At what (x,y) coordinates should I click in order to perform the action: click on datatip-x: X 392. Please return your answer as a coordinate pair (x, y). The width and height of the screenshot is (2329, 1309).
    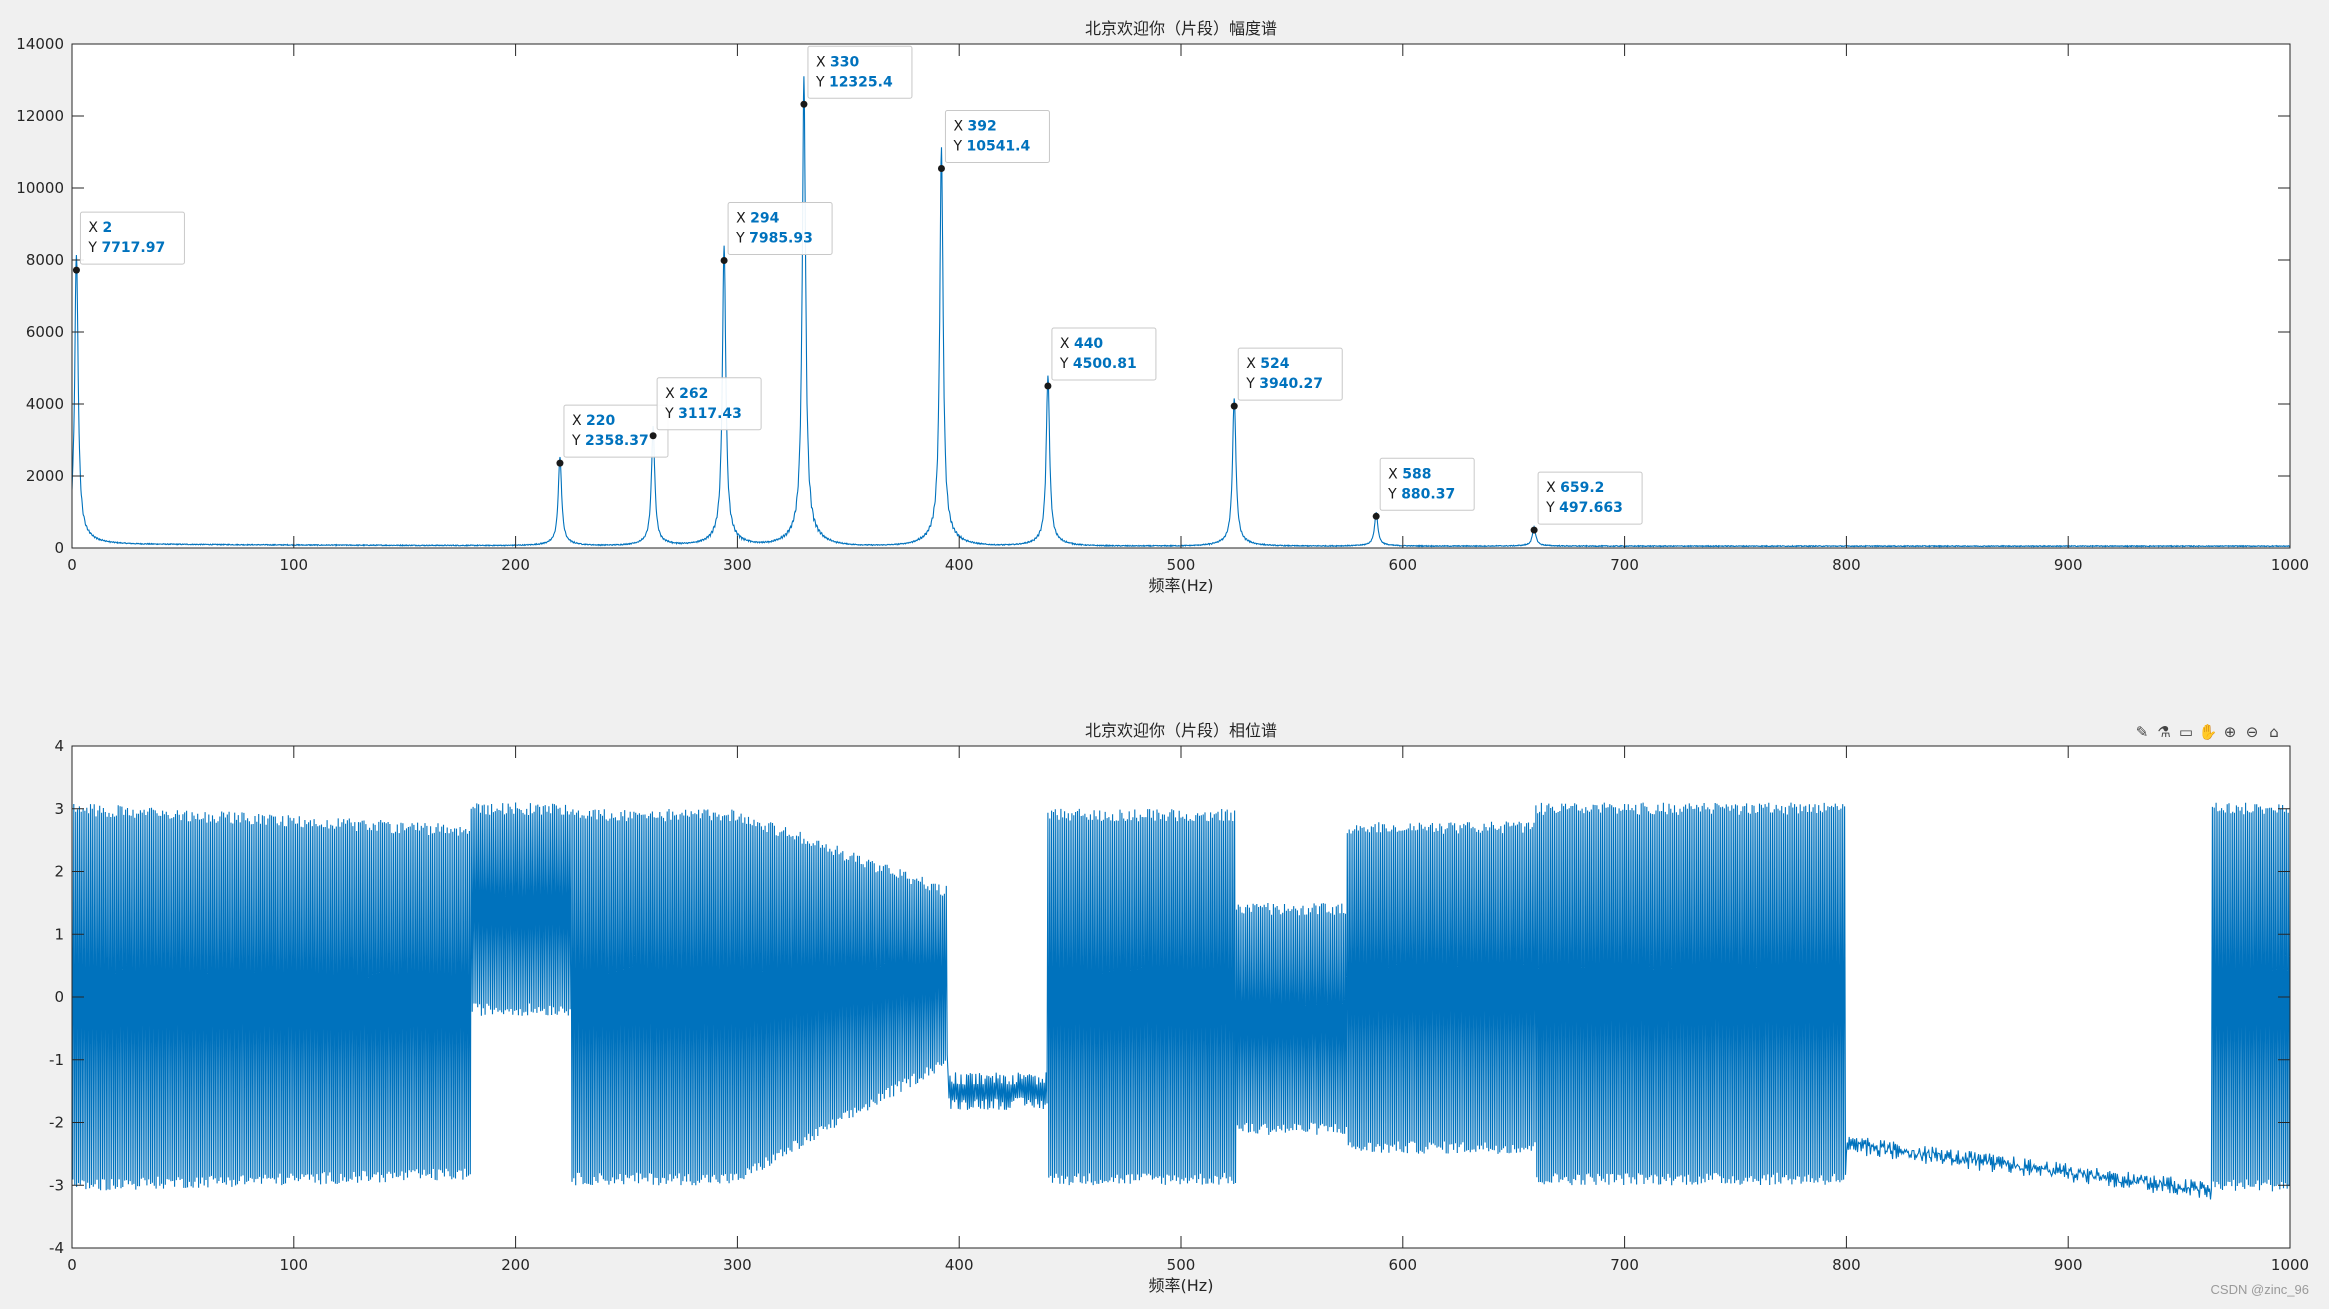
    Looking at the image, I should click on (974, 127).